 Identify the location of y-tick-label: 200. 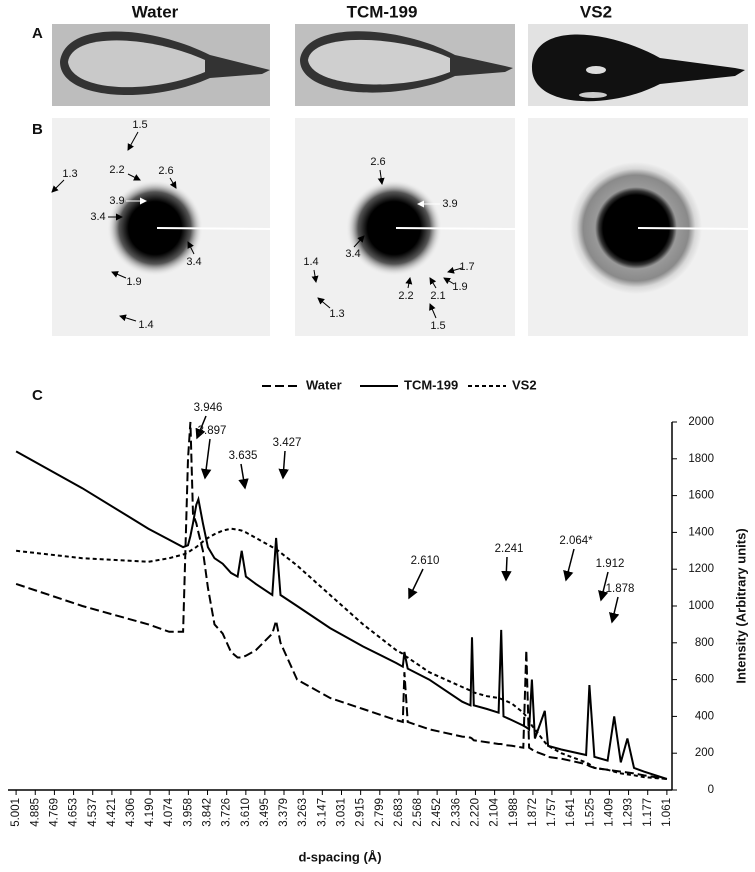
(704, 753).